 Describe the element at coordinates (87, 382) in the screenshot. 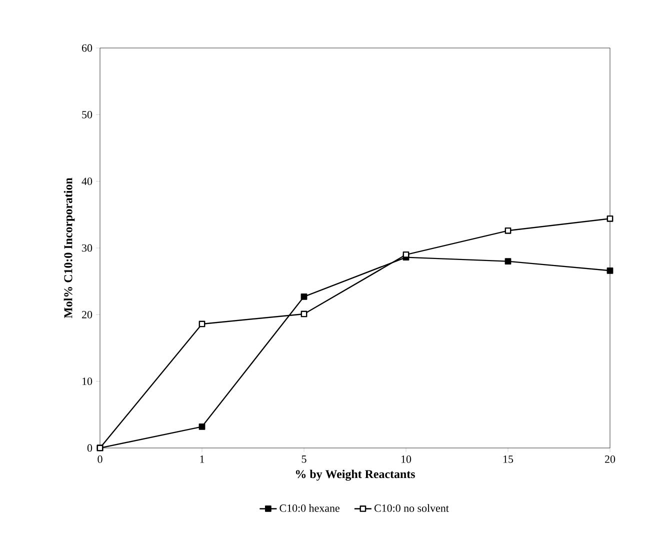

I see `y-tick-label: 10` at that location.